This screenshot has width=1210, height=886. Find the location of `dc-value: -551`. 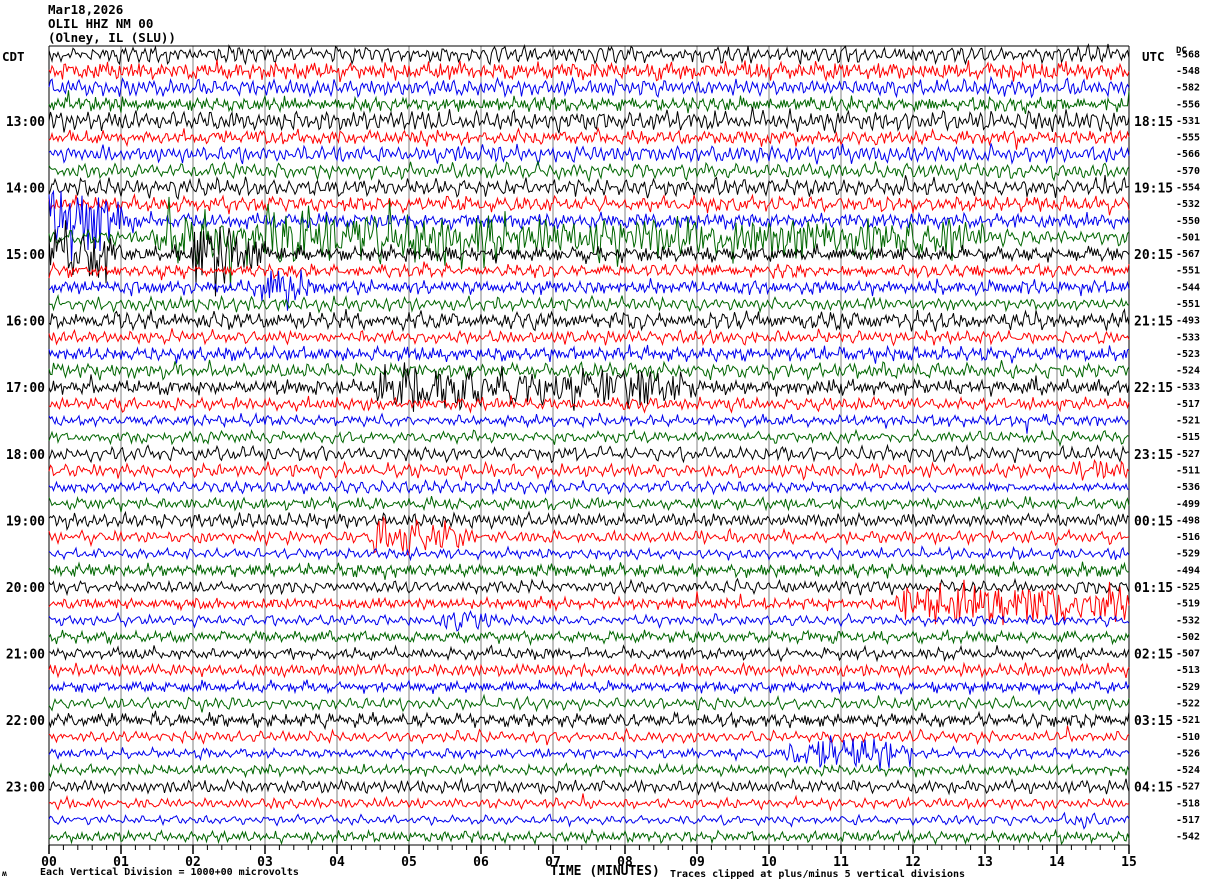

dc-value: -551 is located at coordinates (1188, 304).